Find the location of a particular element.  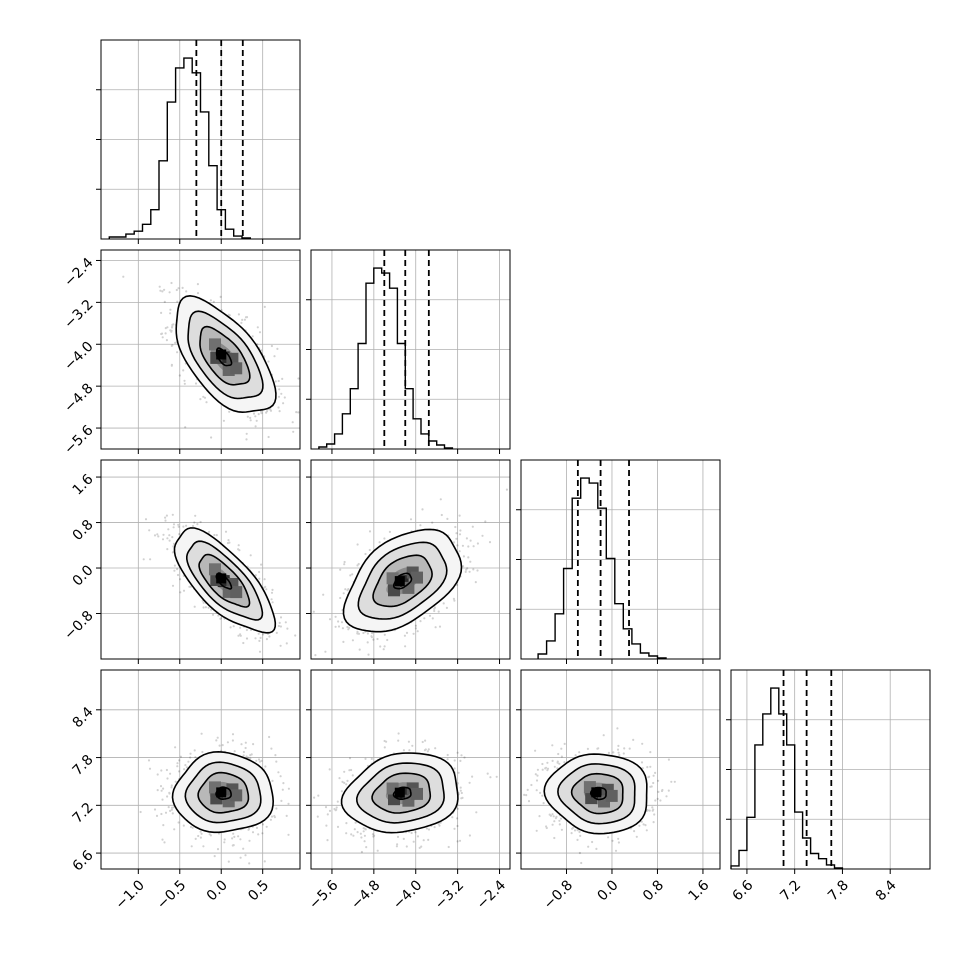

x-tick-label: −4.0 is located at coordinates (407, 894).